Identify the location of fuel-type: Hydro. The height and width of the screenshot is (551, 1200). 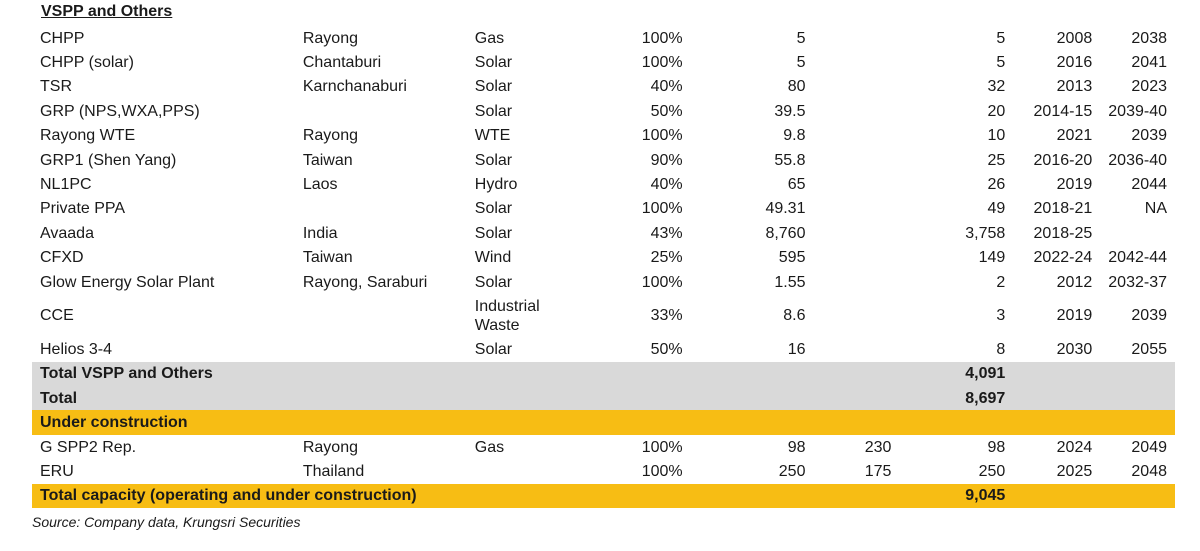
(496, 185).